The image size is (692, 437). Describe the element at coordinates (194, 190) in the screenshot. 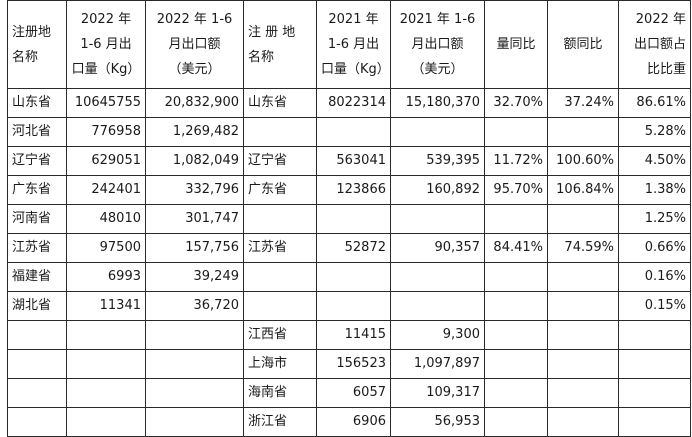

I see `cell-value-2022: 332,796` at that location.